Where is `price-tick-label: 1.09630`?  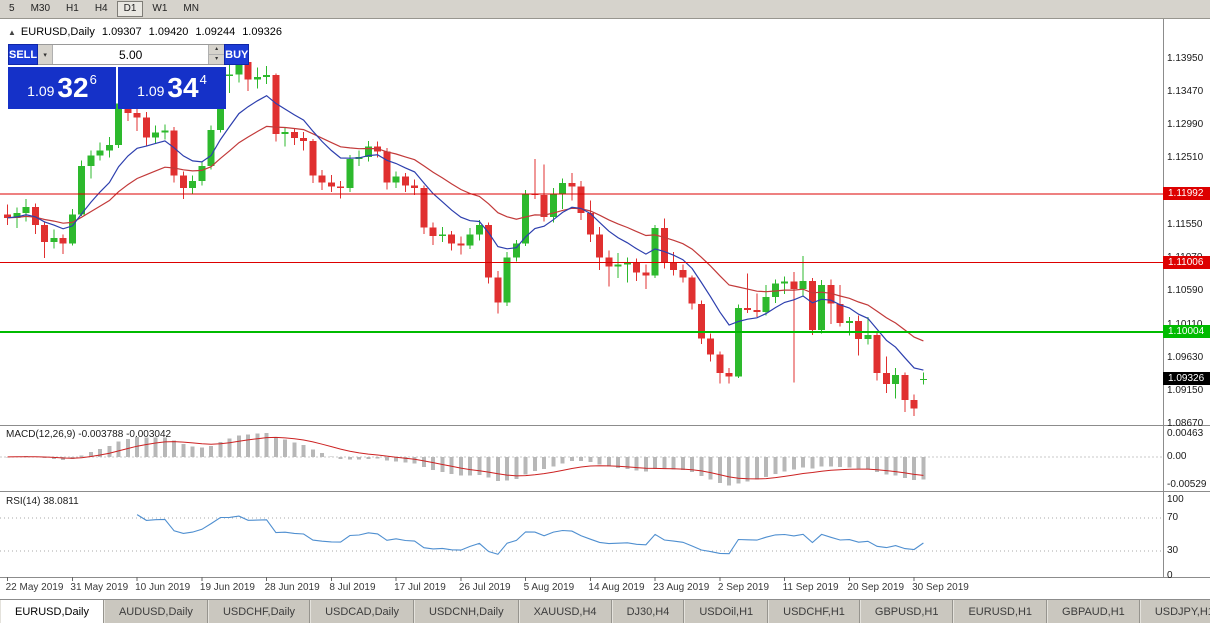
price-tick-label: 1.09630 is located at coordinates (1185, 357).